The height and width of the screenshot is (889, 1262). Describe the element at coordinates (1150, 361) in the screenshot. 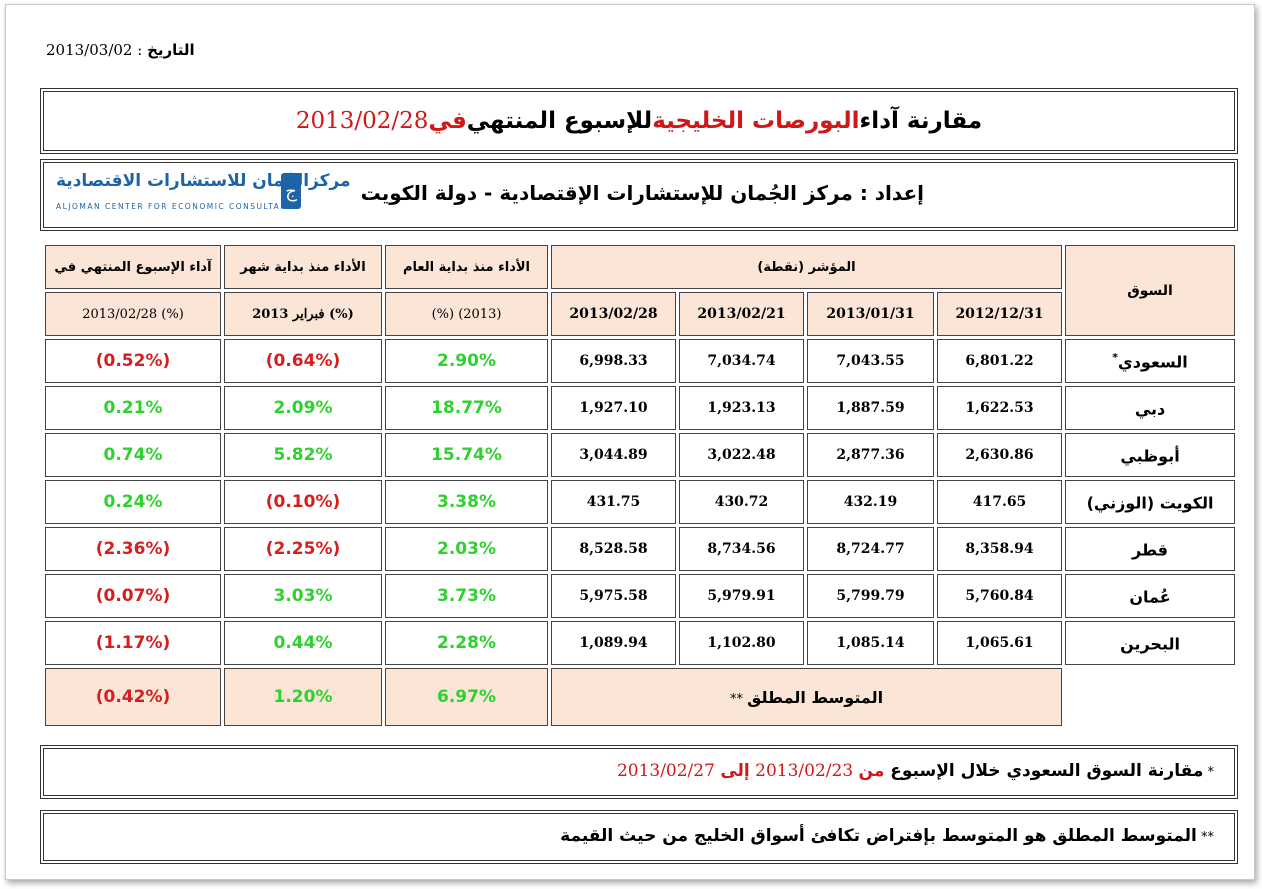

I see `market-name-cell: السعودي*` at that location.